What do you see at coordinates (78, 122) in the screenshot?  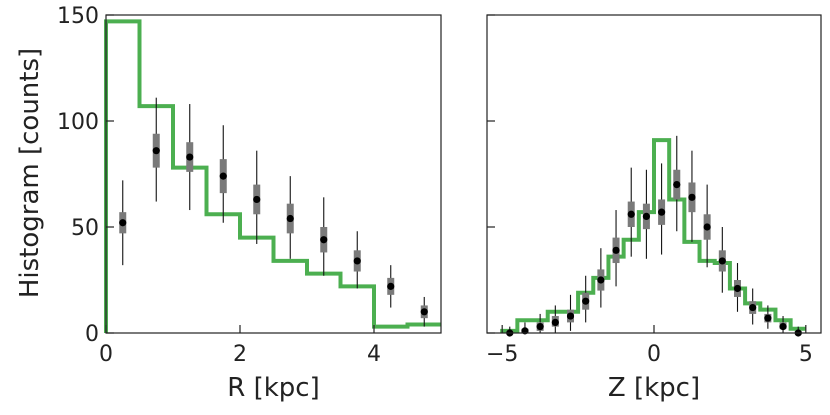 I see `y-tick-label: 100` at bounding box center [78, 122].